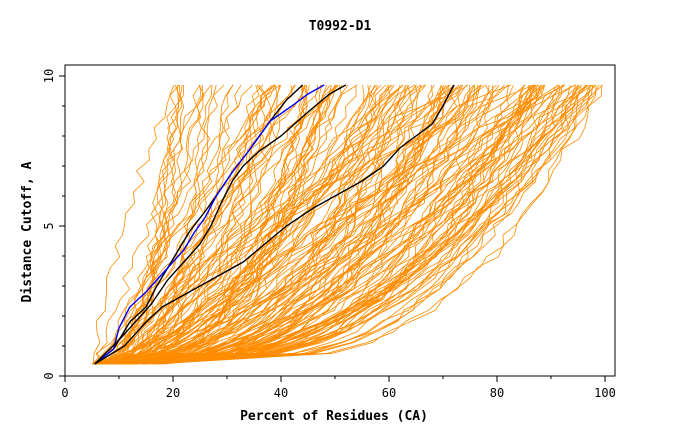 The height and width of the screenshot is (440, 680). I want to click on x-tick-label: 100, so click(605, 393).